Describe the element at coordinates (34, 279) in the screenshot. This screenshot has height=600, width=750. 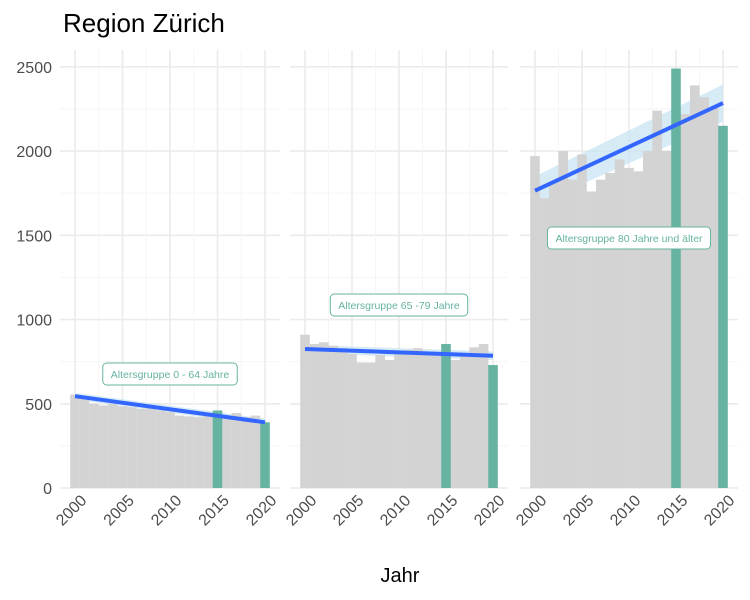
I see `y-axis: 0 500 1000 1500 2000 2500` at that location.